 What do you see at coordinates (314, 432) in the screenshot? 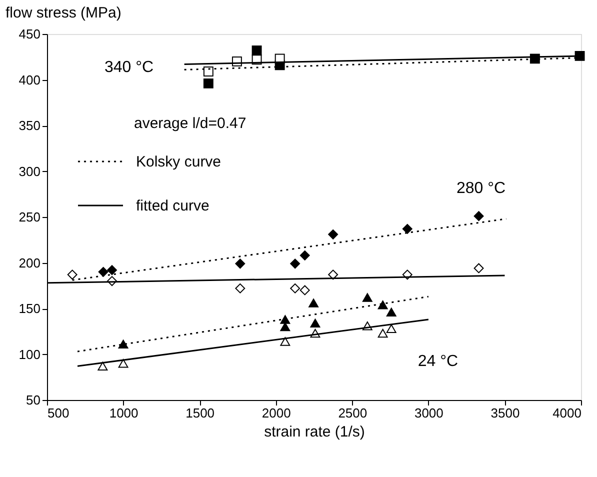
I see `x-axis-title: strain rate (1/s)` at bounding box center [314, 432].